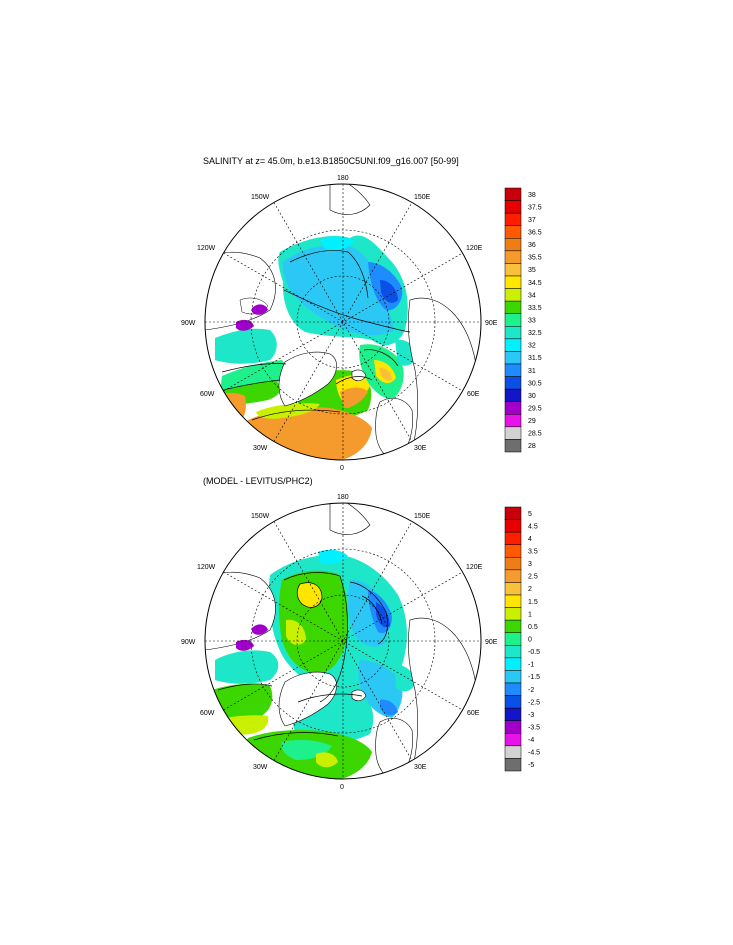  I want to click on lon-label-90e: 90E, so click(491, 642).